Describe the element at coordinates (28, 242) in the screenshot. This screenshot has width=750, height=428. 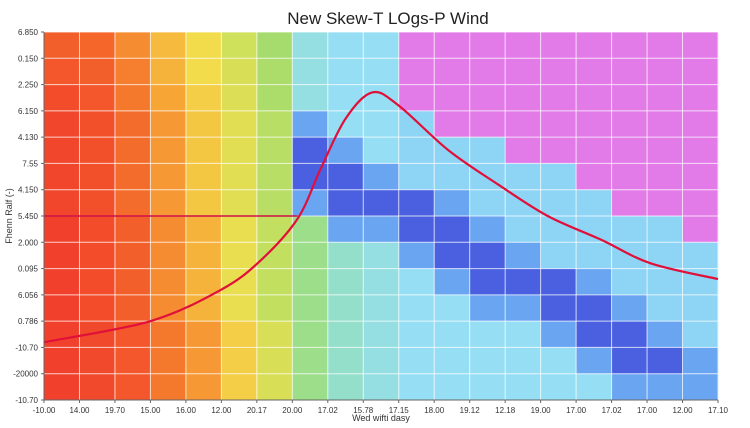
I see `y-tick-label: 2.000` at that location.